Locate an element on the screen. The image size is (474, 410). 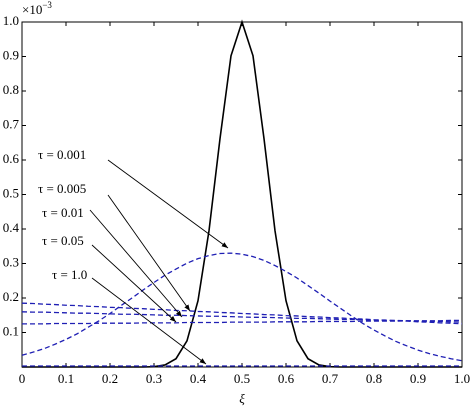
x-tick-label: 0.6 is located at coordinates (286, 378).